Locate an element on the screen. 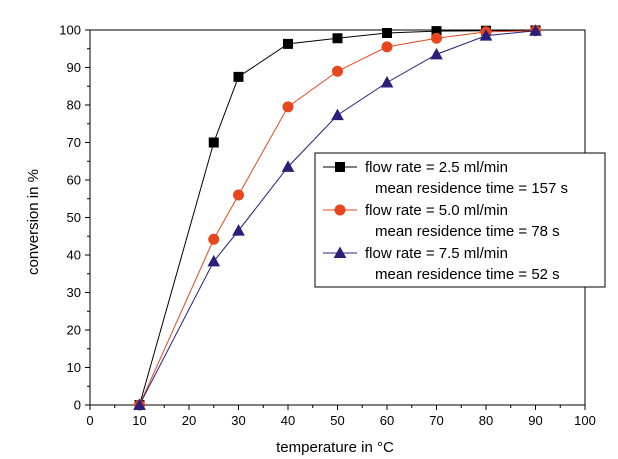  x-axis-label: temperature in °C is located at coordinates (335, 447).